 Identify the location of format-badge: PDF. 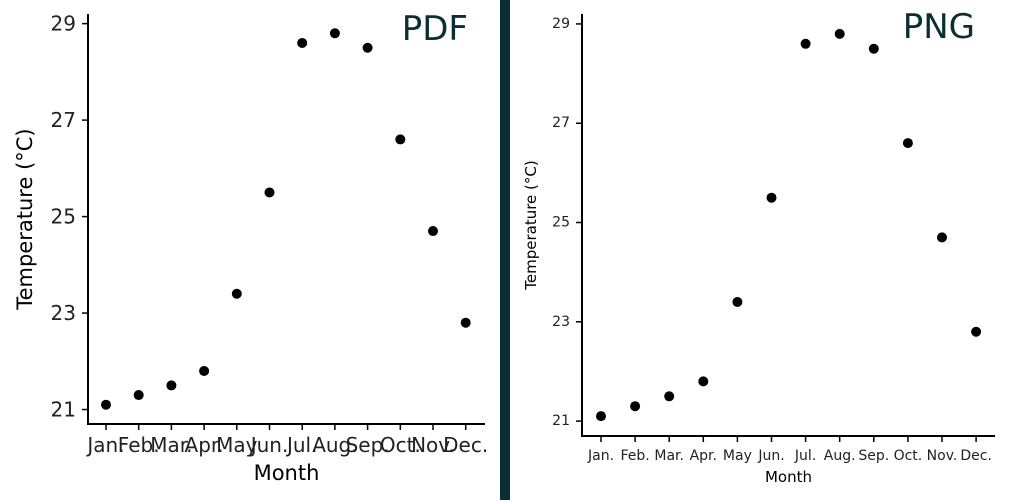
(435, 29).